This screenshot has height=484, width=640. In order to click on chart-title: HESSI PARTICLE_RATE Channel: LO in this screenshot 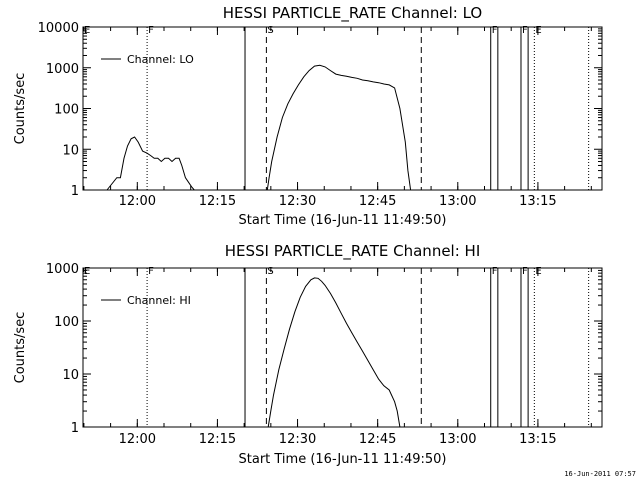, I will do `click(352, 13)`.